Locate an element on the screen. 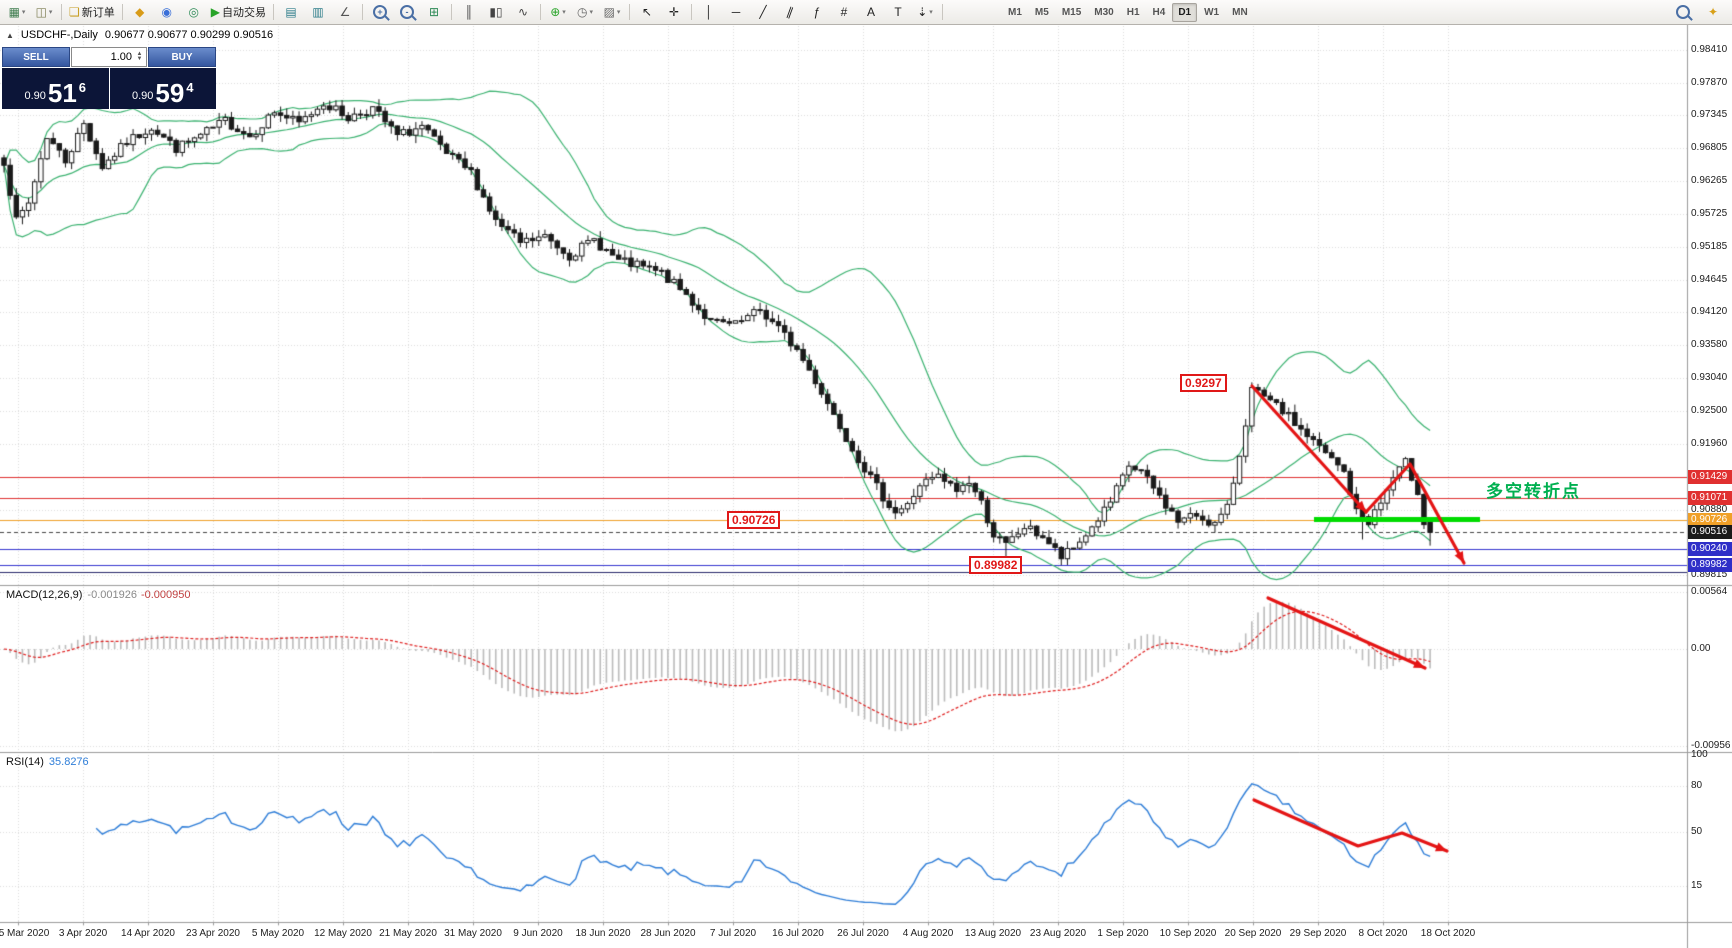 This screenshot has width=1732, height=948. label-tool-icon: T is located at coordinates (898, 12).